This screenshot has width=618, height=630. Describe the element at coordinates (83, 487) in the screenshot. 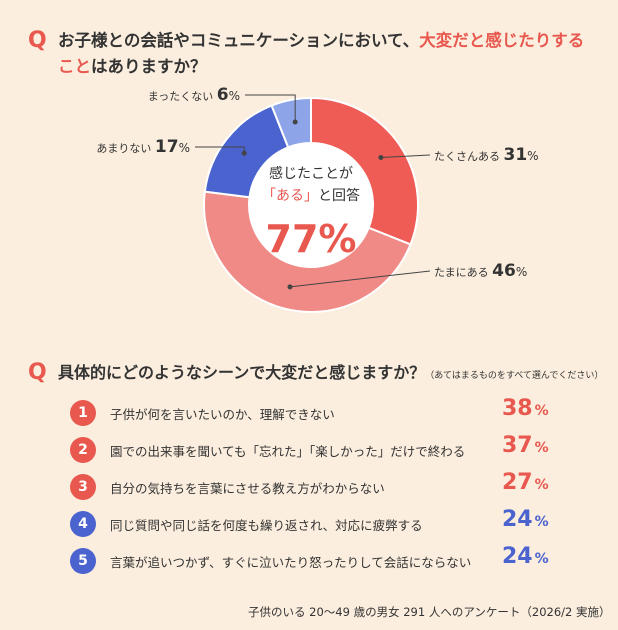

I see `answer-number-badge: 3` at that location.